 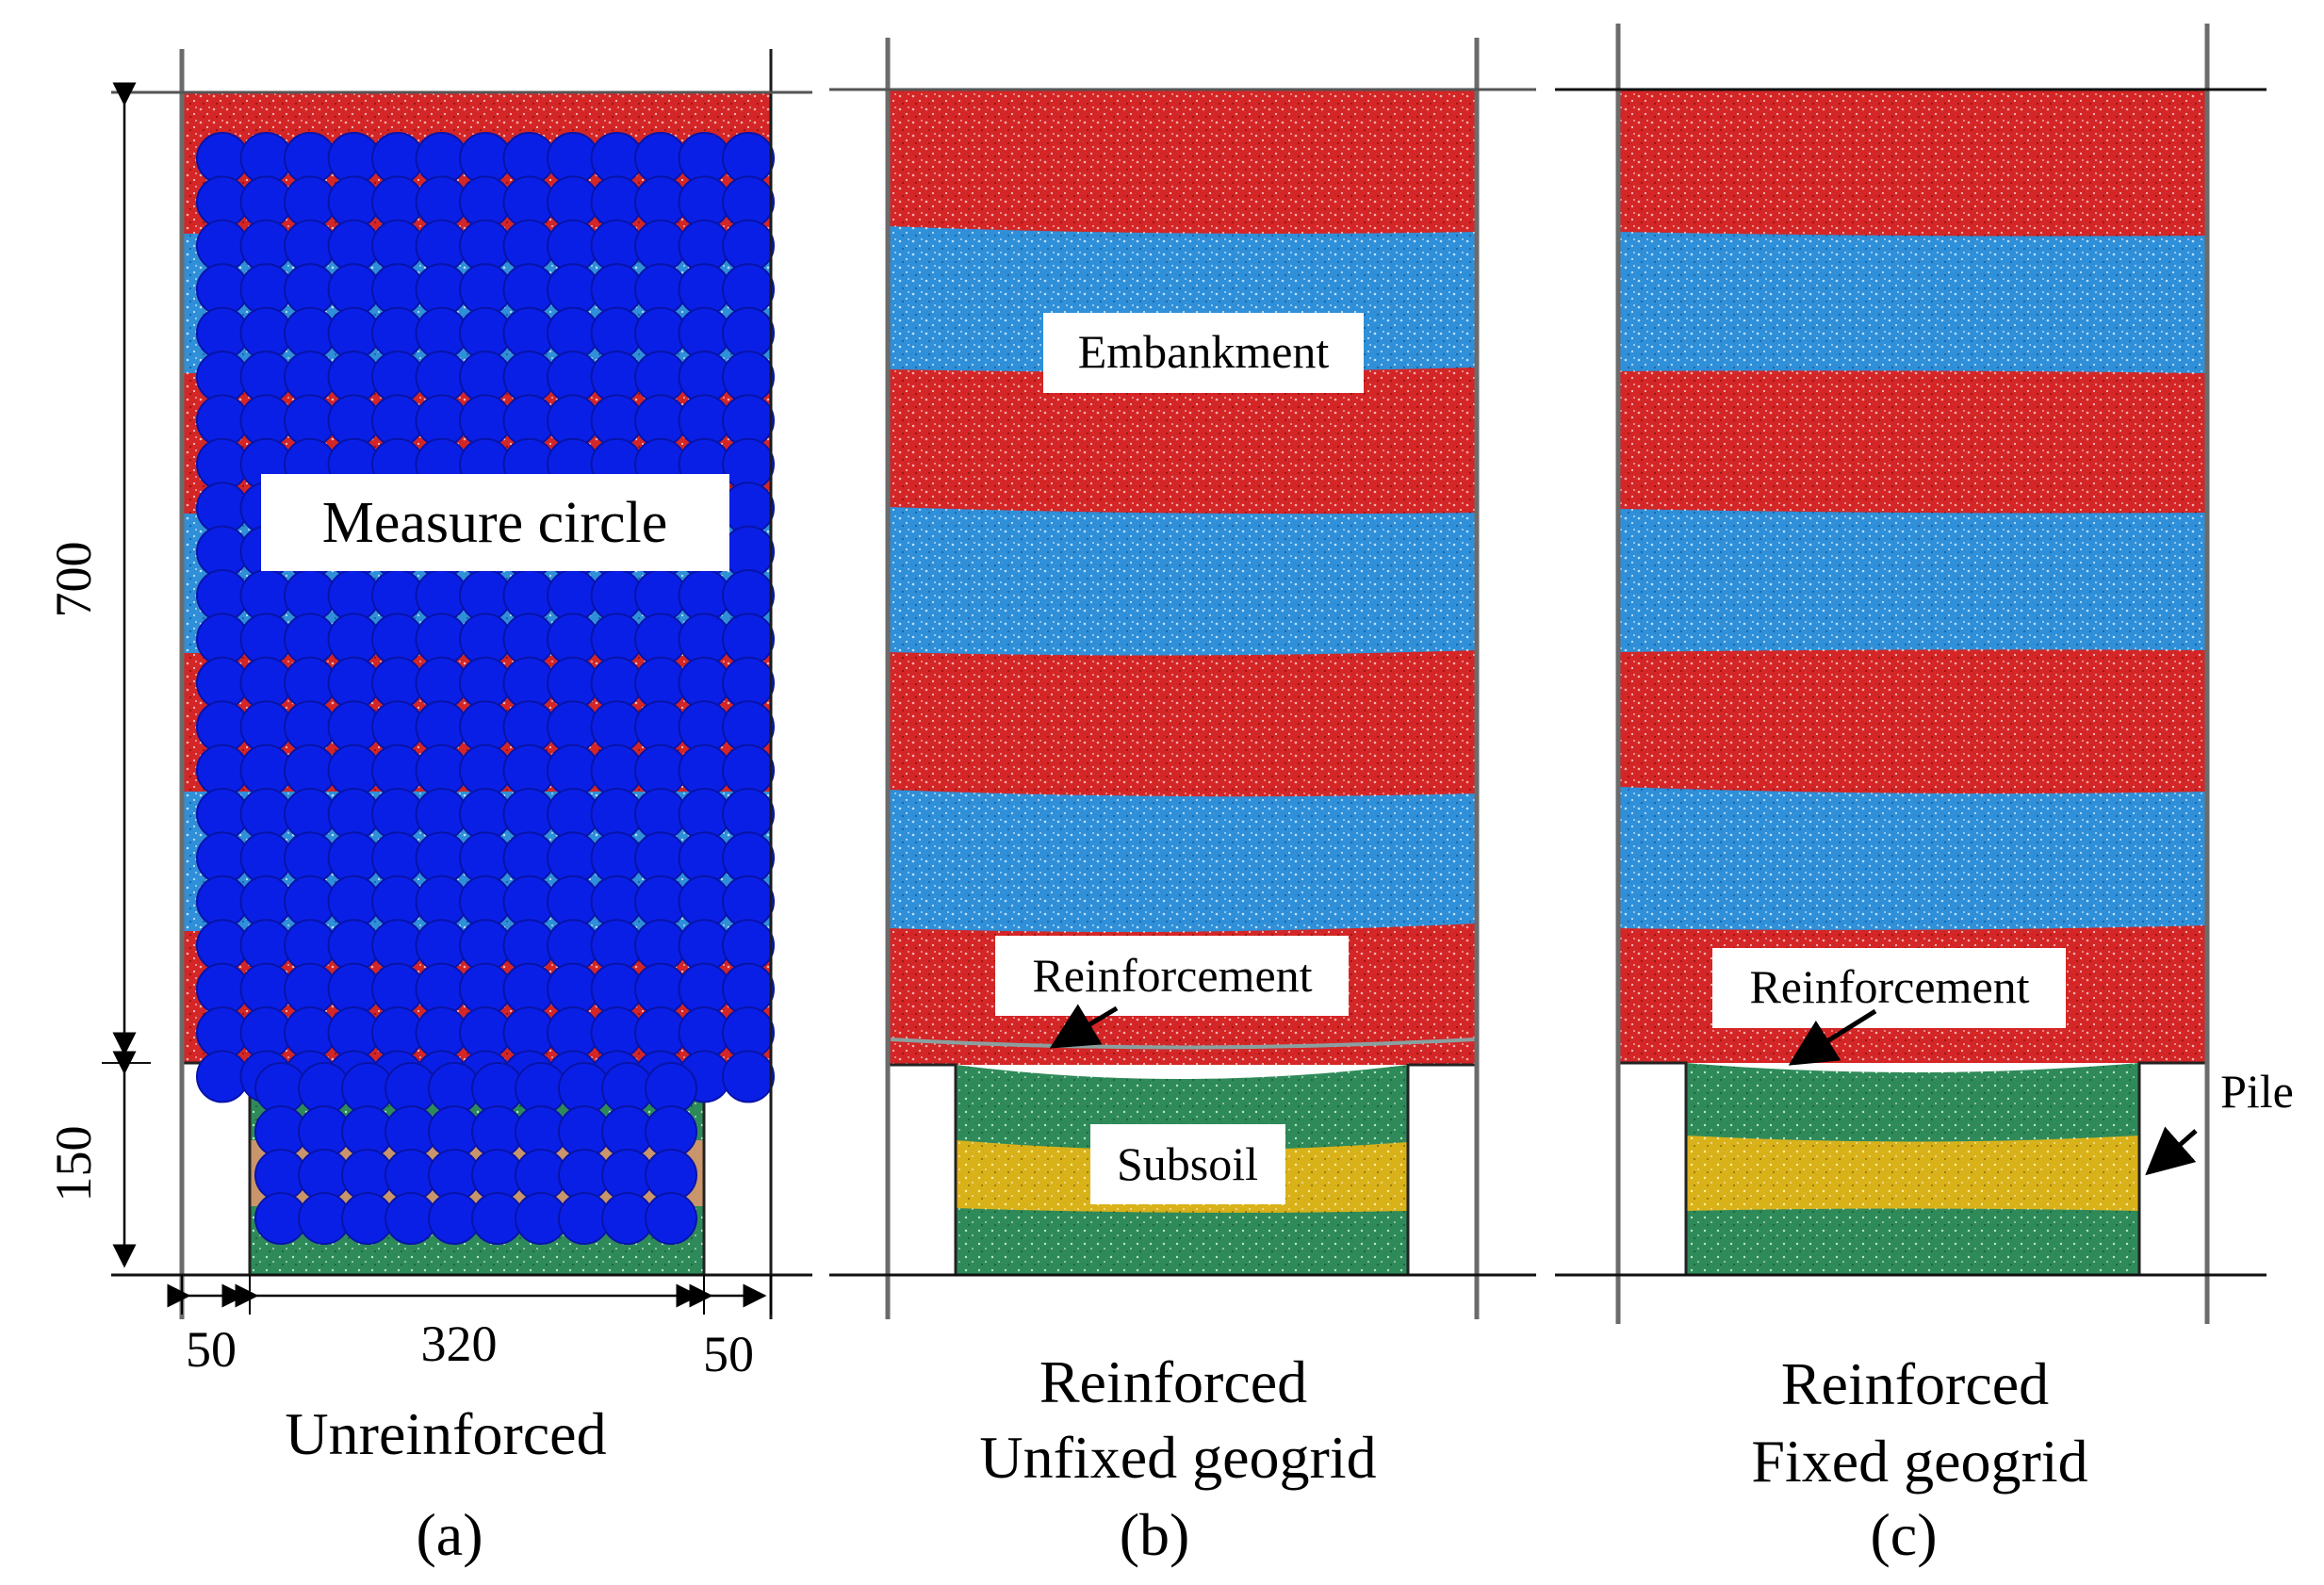 I want to click on panel-b-letter: (b), so click(x=1155, y=1534).